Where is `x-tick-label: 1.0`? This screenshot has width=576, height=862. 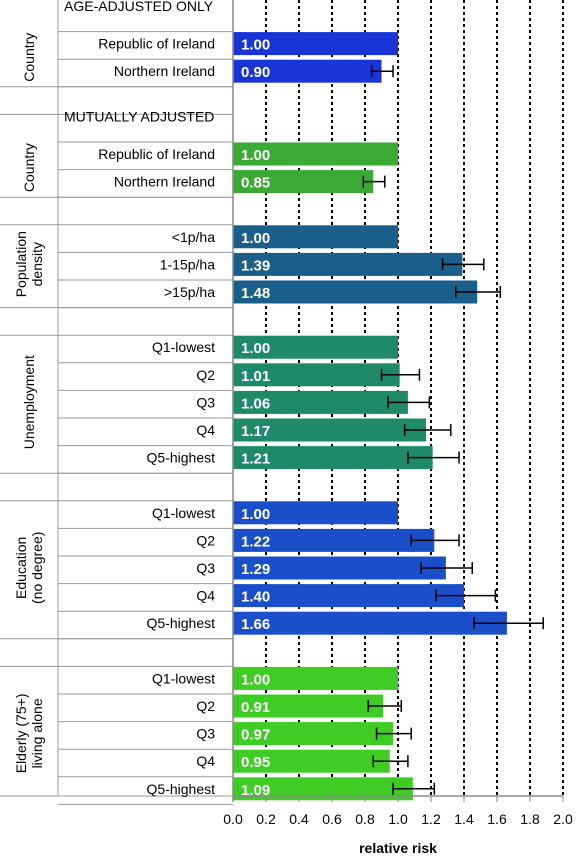
x-tick-label: 1.0 is located at coordinates (398, 819).